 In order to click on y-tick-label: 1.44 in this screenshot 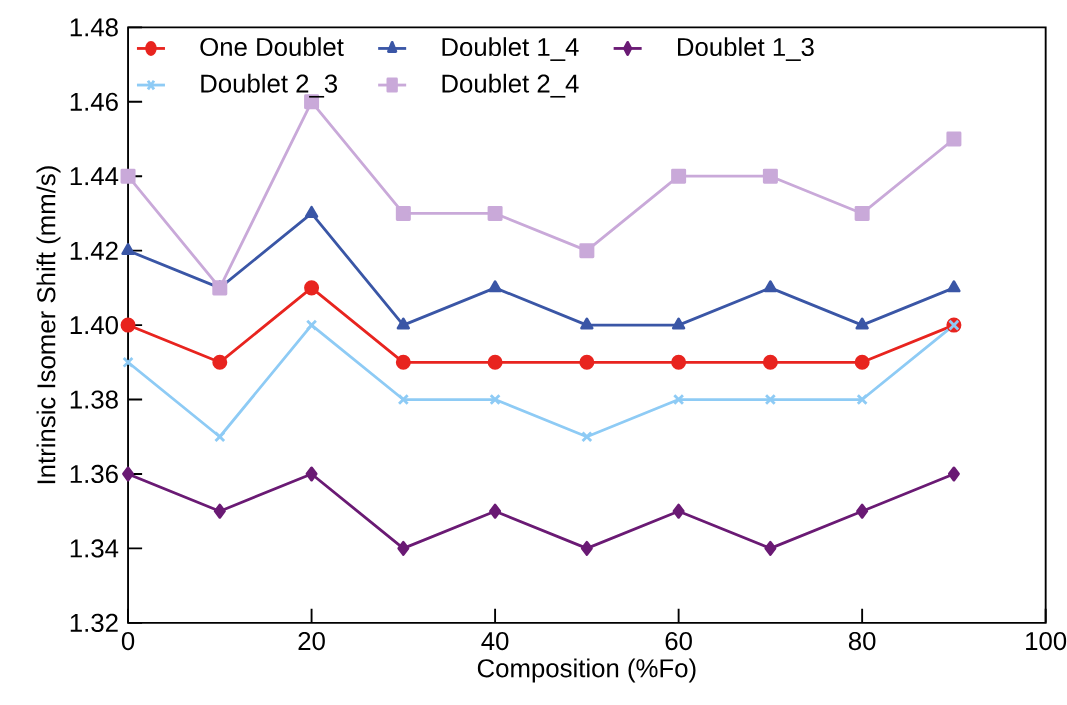, I will do `click(94, 176)`.